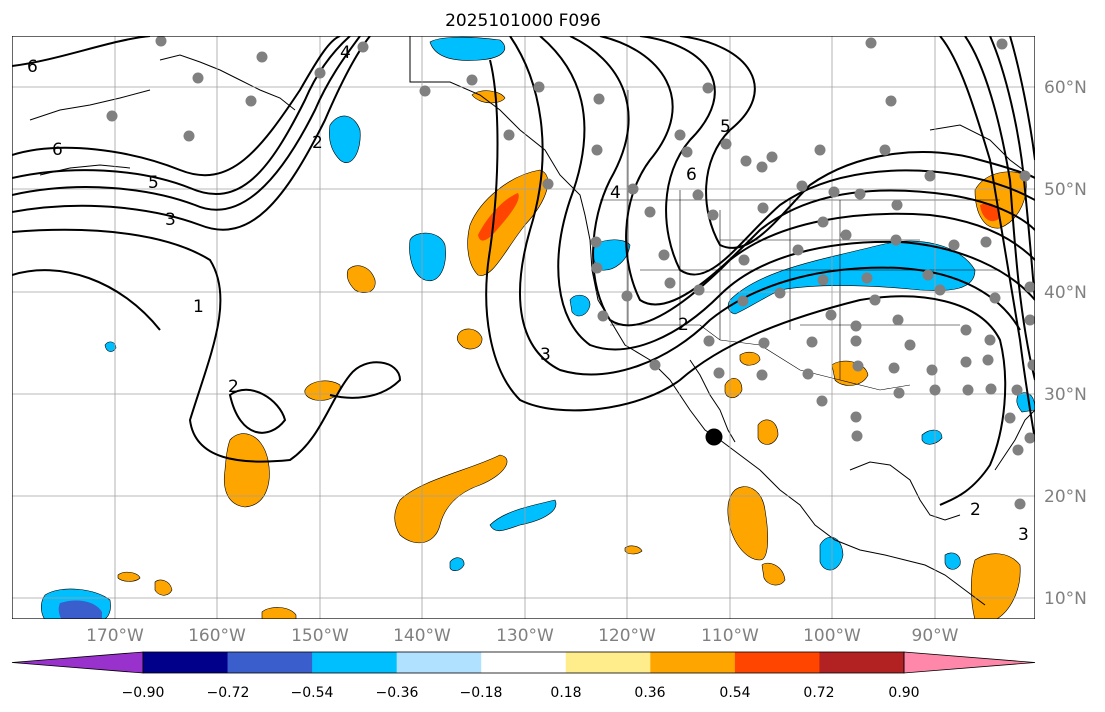 Image resolution: width=1105 pixels, height=712 pixels. Describe the element at coordinates (525, 636) in the screenshot. I see `lon-label: 130°W` at that location.